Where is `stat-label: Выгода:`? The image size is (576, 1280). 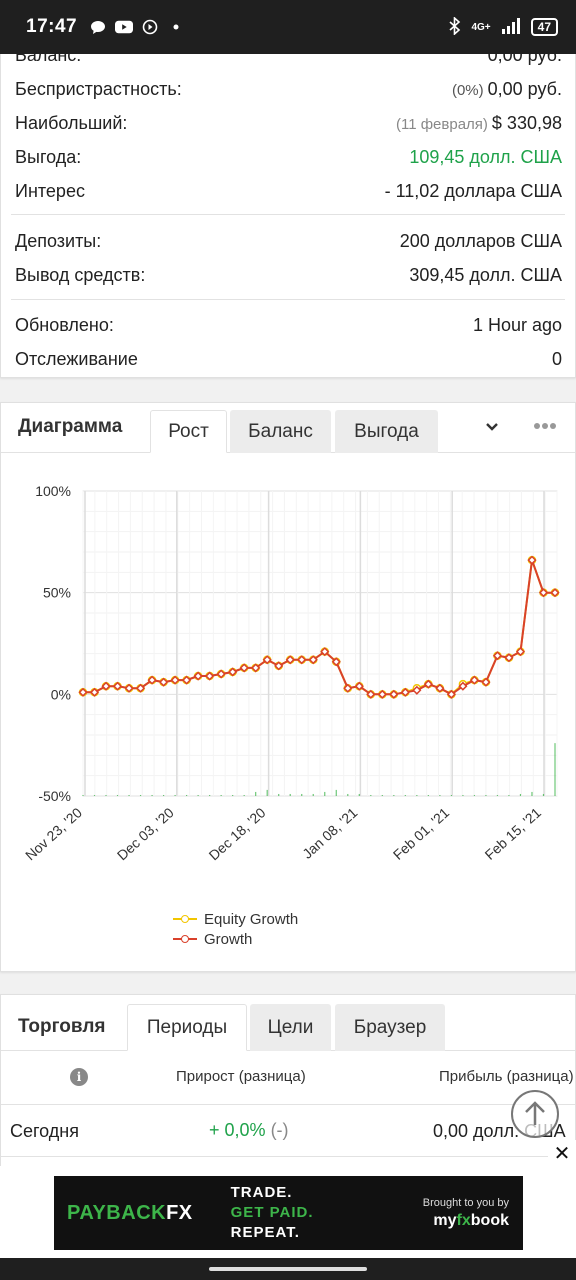
stat-label: Выгода: is located at coordinates (48, 156).